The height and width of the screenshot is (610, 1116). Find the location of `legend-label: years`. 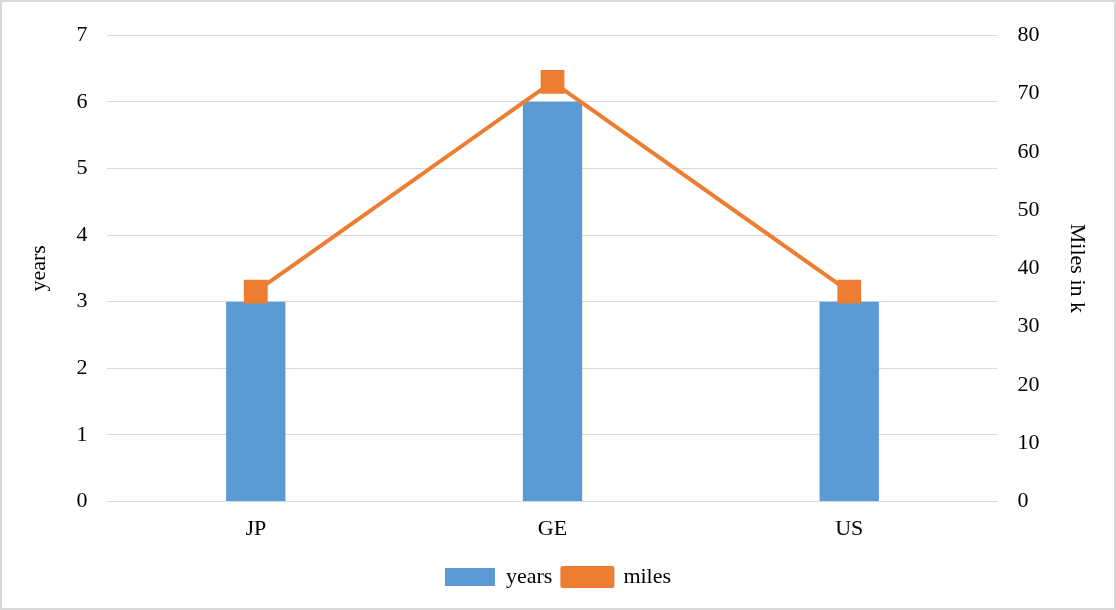

legend-label: years is located at coordinates (529, 575).